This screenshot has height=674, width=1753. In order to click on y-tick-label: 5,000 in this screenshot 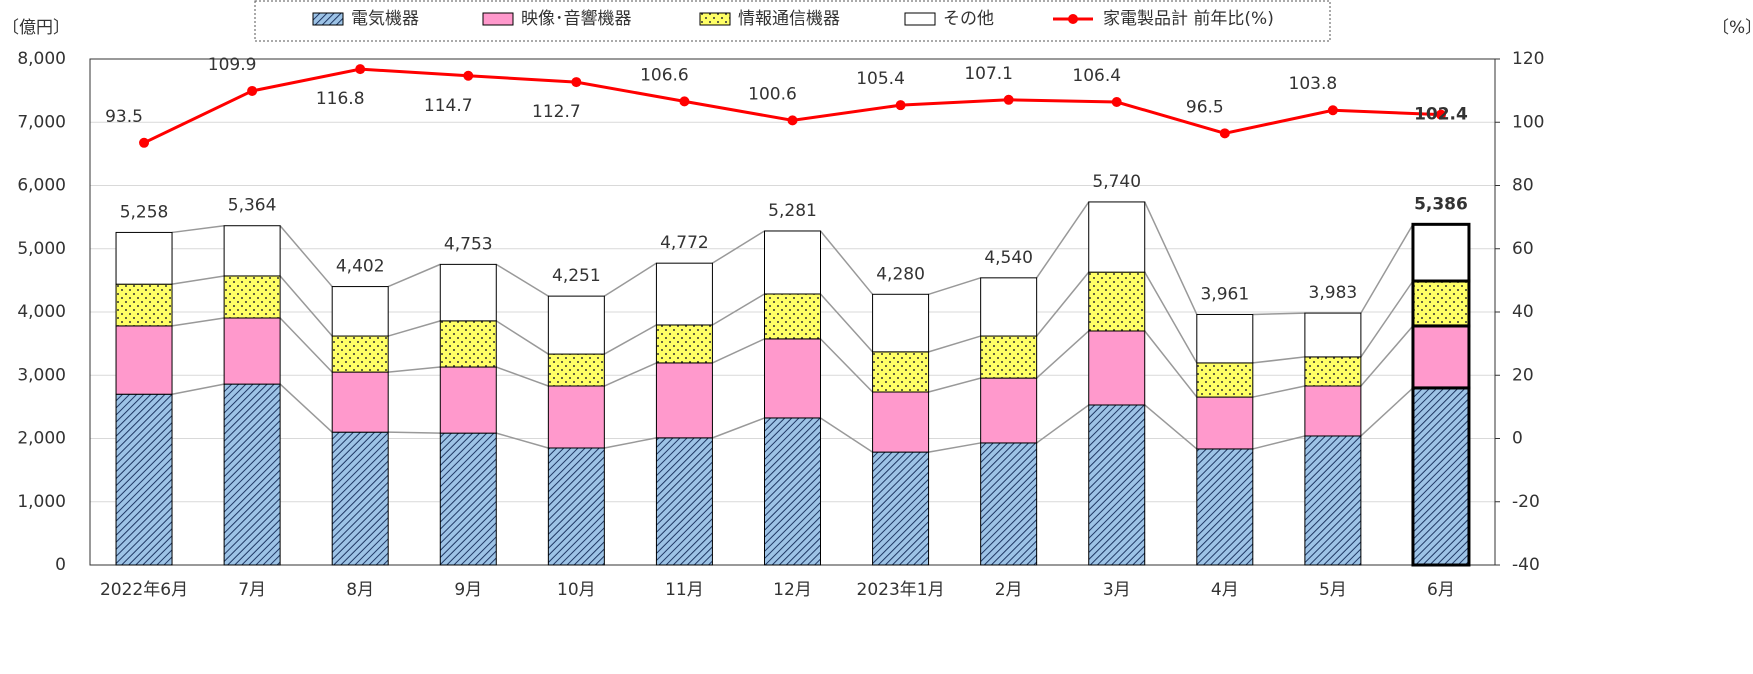, I will do `click(41, 249)`.